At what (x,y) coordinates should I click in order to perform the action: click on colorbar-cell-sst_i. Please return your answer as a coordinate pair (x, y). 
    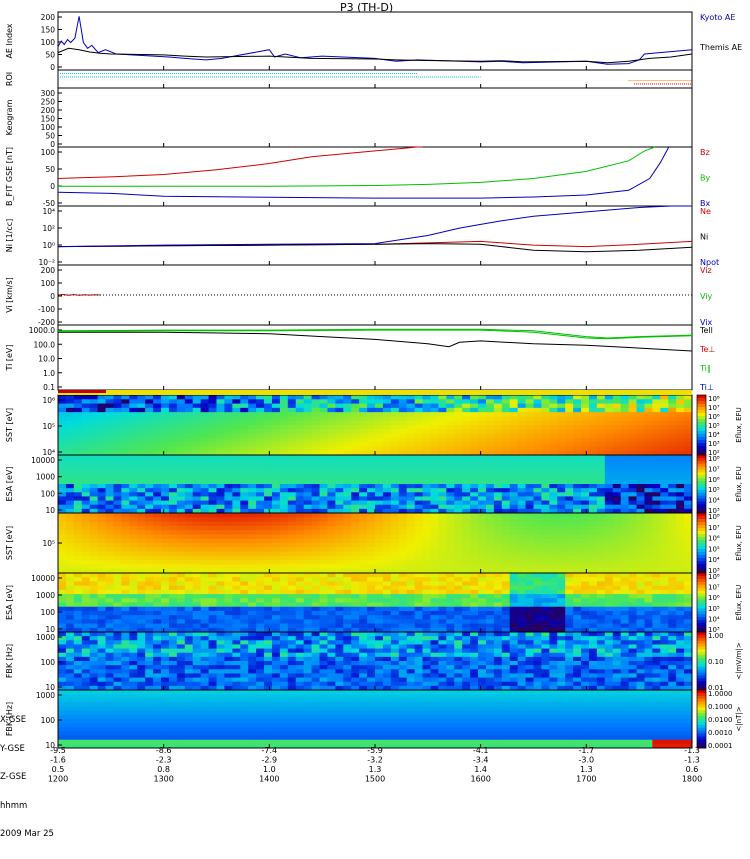
    Looking at the image, I should click on (701, 569).